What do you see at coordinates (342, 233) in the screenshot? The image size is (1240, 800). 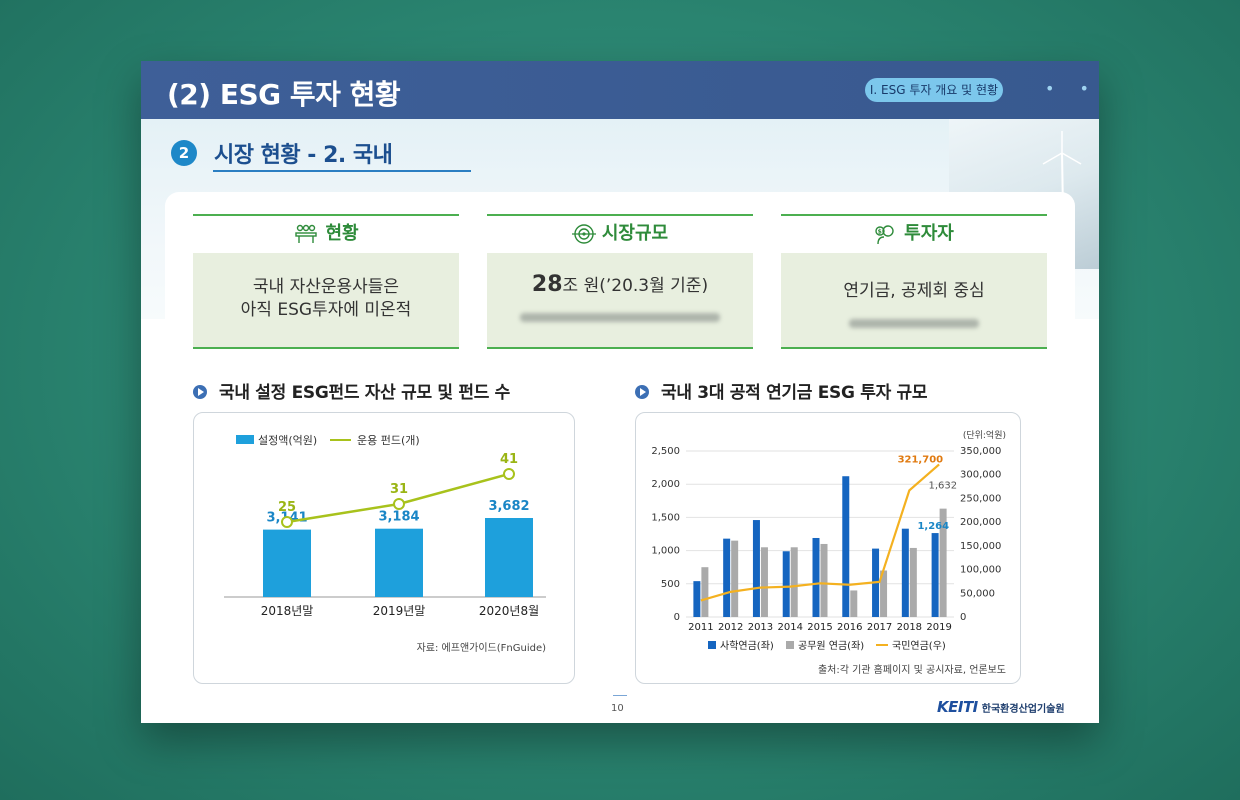 I see `card-heading-label: 현황` at bounding box center [342, 233].